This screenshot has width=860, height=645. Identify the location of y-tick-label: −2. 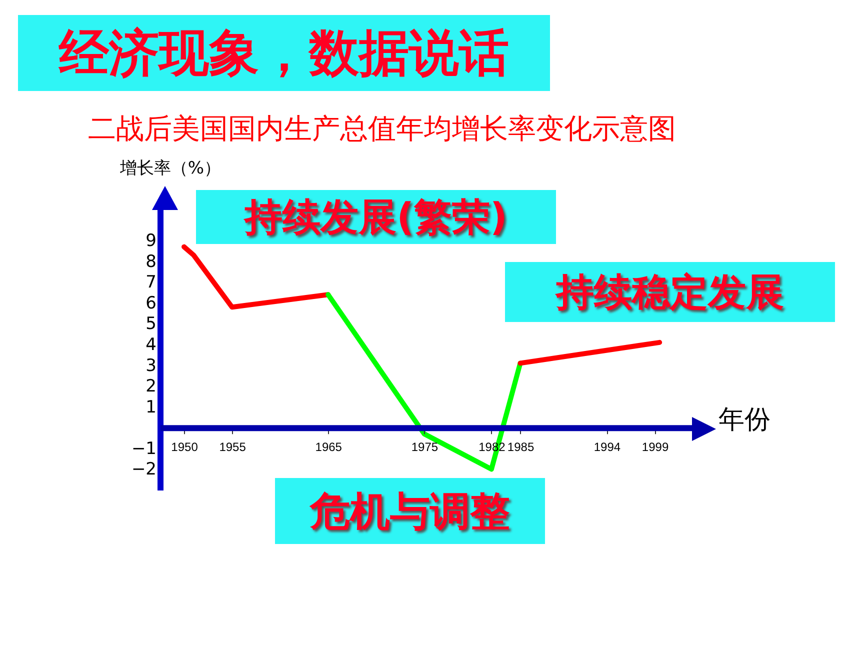
(143, 470).